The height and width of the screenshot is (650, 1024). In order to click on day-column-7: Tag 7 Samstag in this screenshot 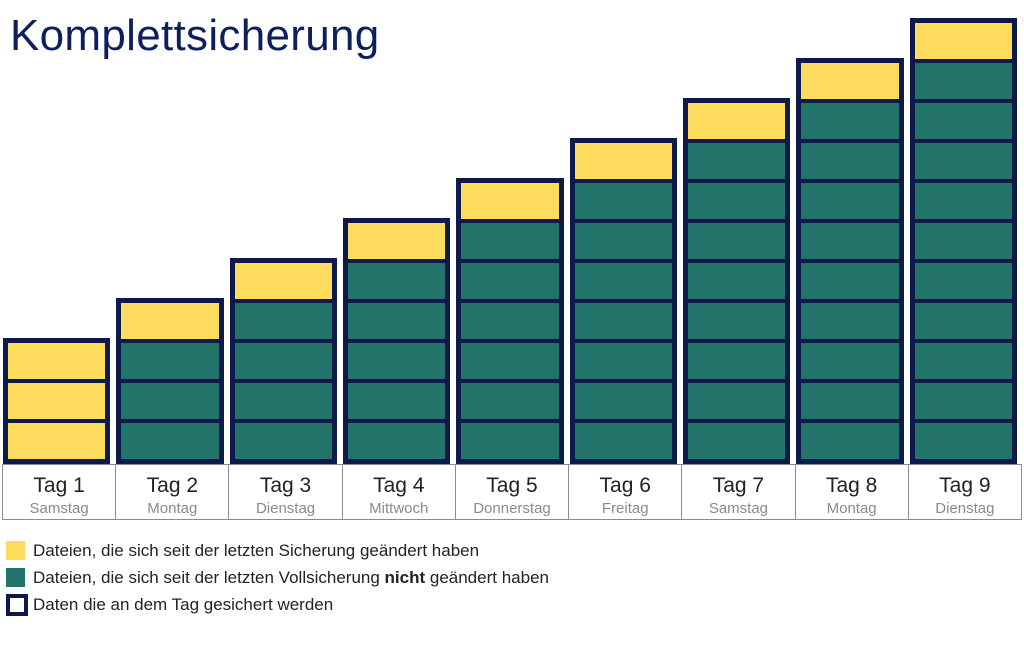, I will do `click(738, 492)`.